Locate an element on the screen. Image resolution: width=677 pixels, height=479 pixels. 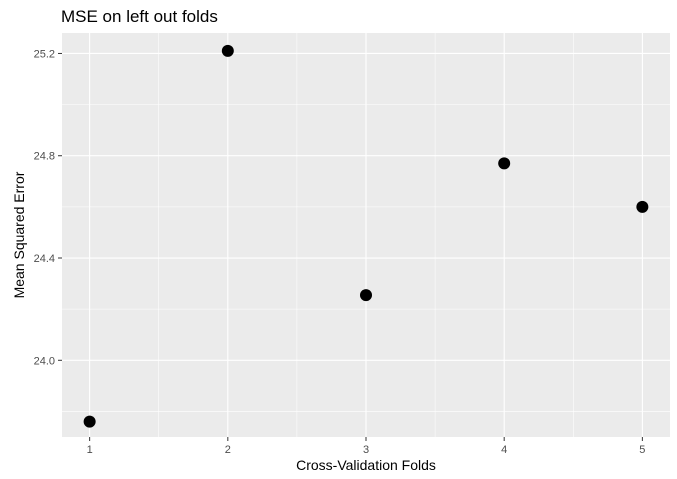
y-tick-label: 24.0 is located at coordinates (44, 361).